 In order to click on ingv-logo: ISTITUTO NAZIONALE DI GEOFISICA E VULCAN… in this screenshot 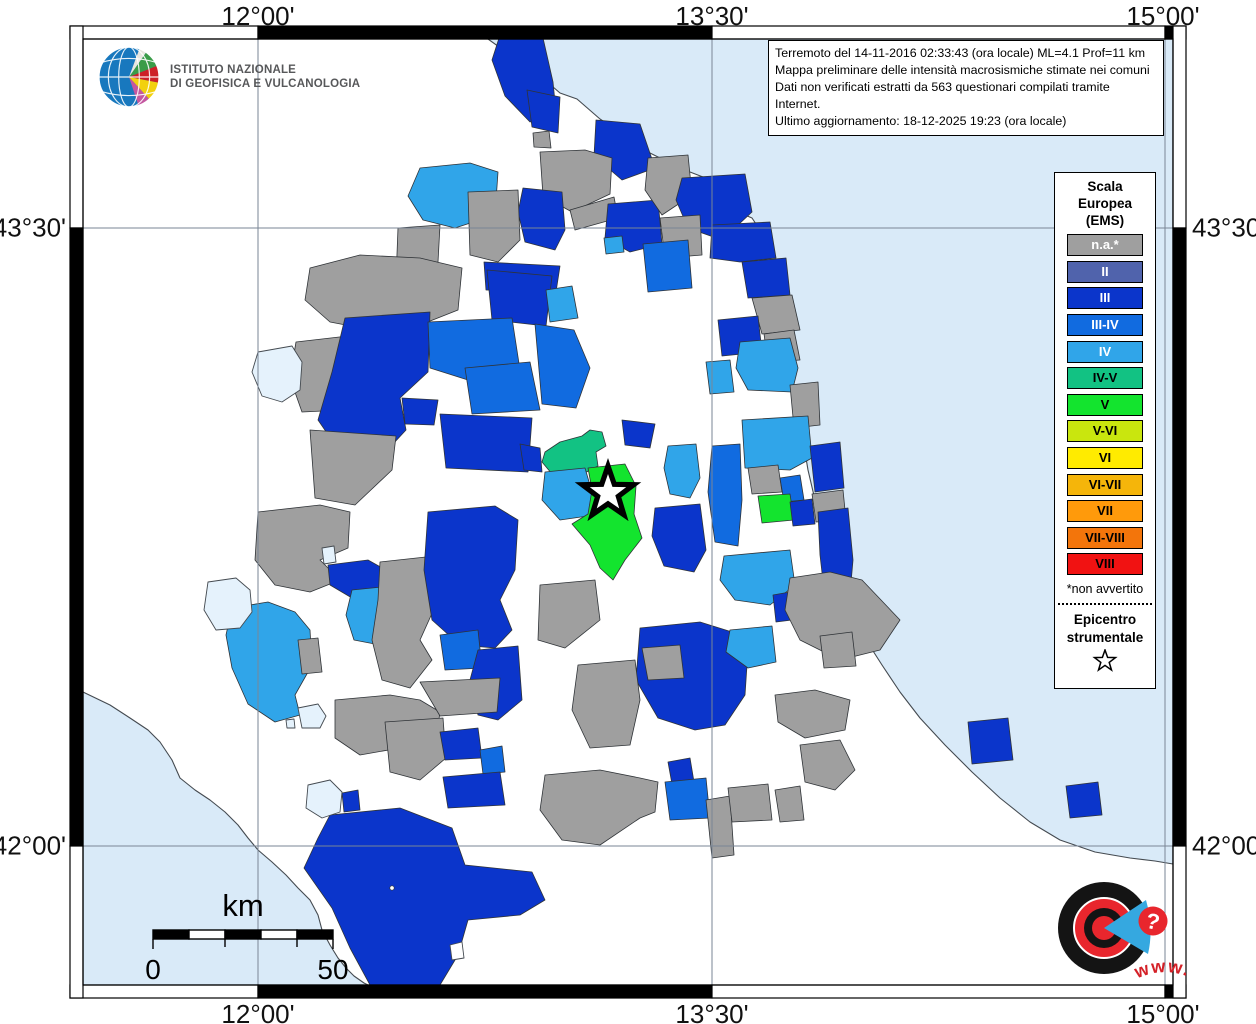, I will do `click(228, 77)`.